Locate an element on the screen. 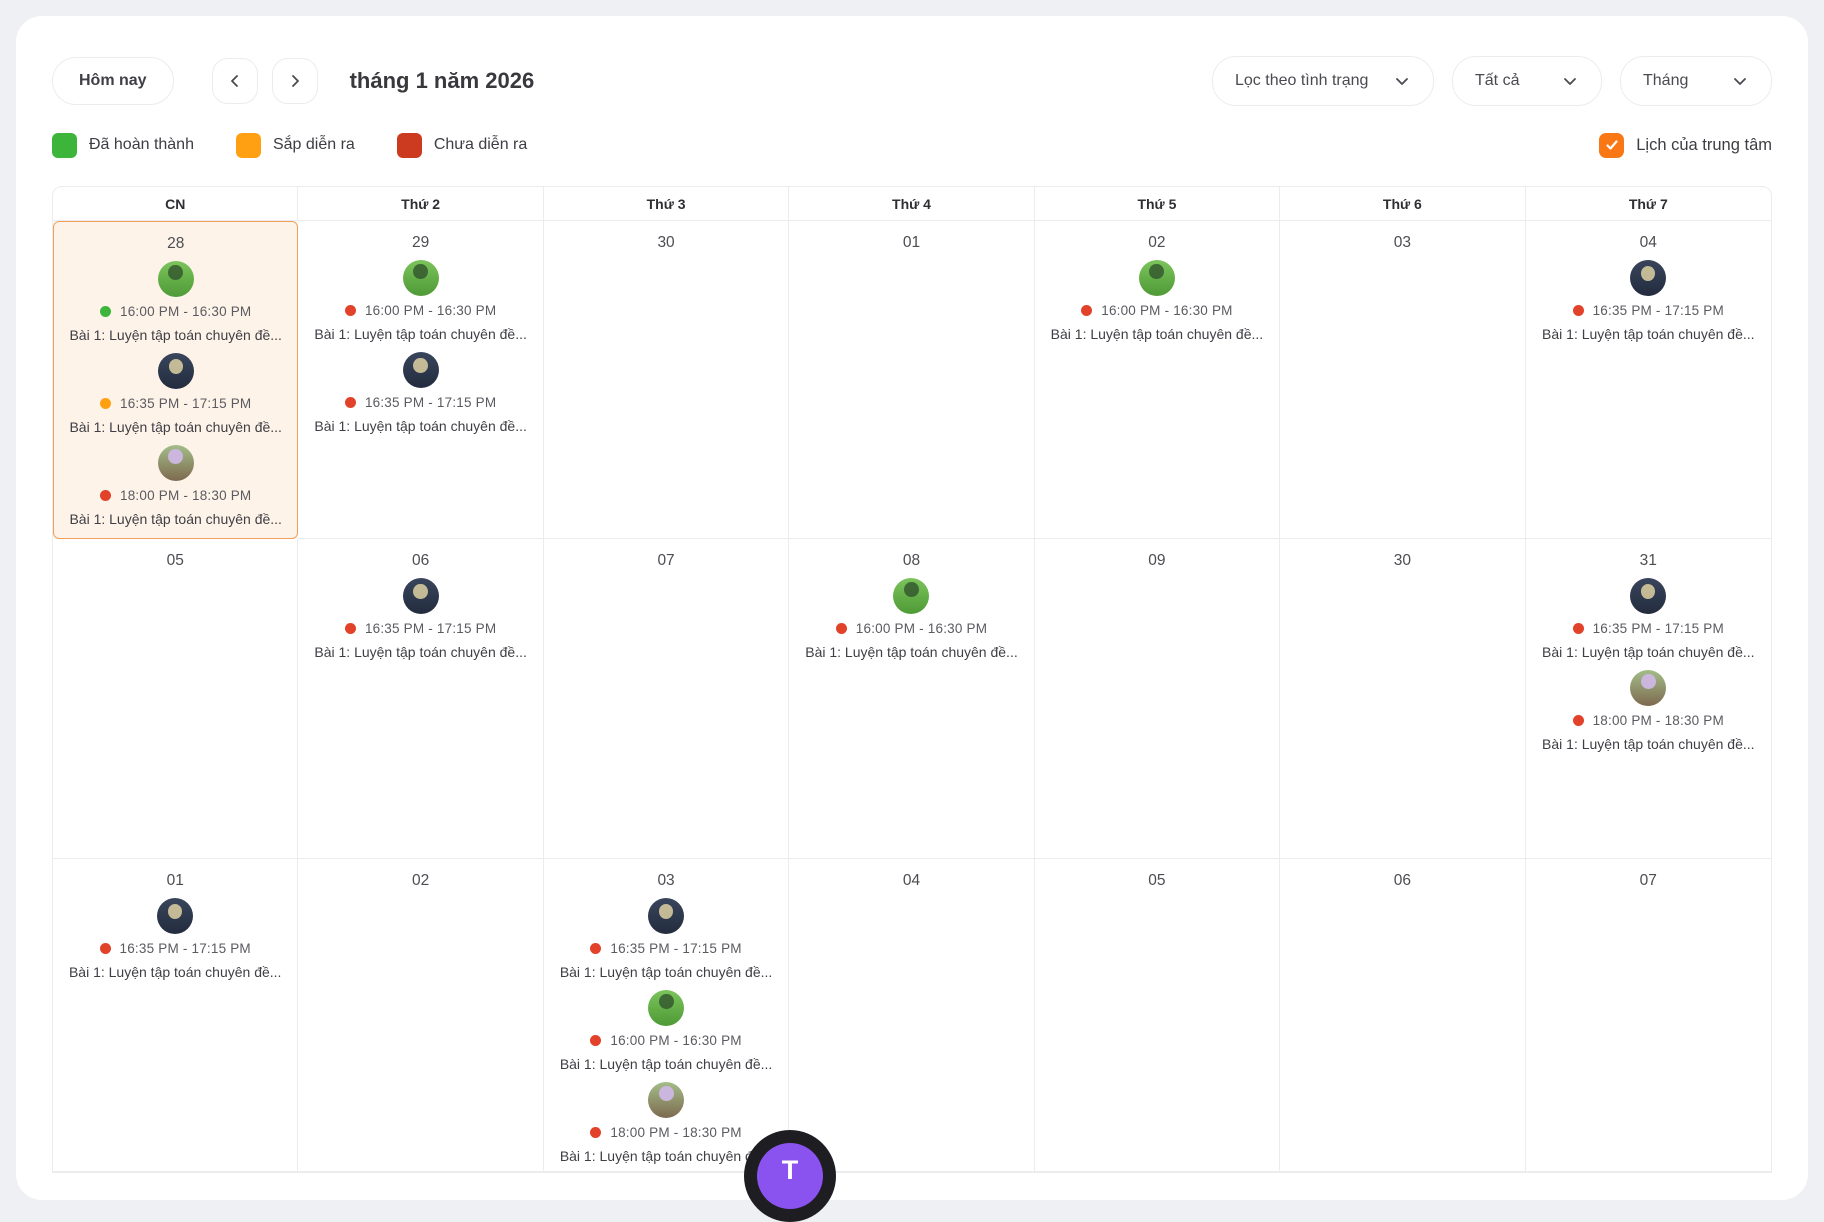  day-number: 06 is located at coordinates (420, 561).